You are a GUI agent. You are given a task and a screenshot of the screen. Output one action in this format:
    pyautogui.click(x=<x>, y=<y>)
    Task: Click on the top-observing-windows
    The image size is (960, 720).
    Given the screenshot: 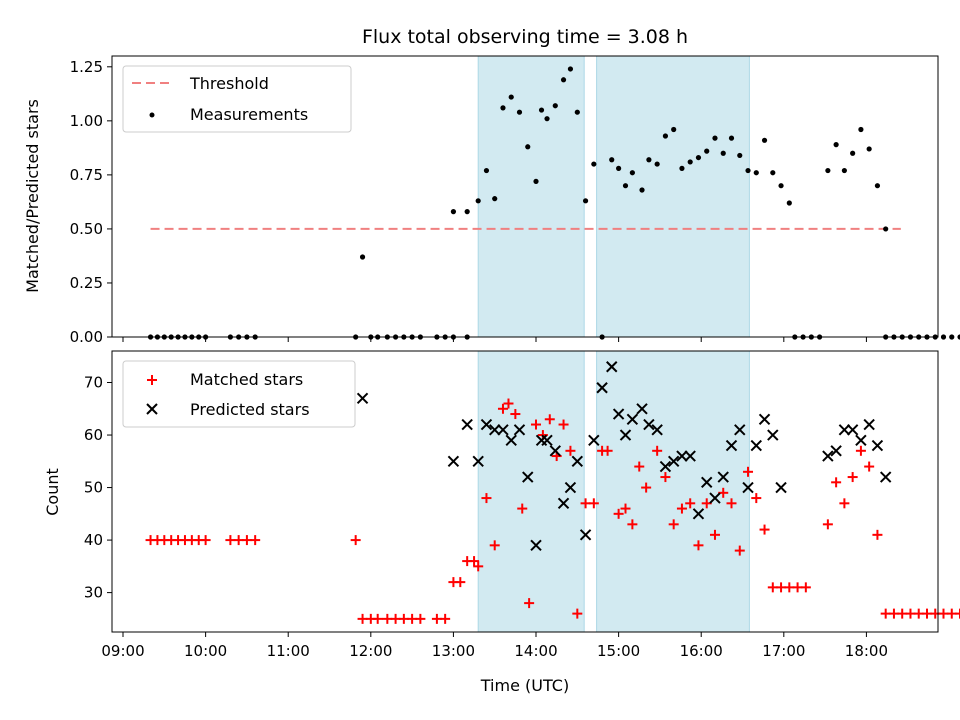 What is the action you would take?
    pyautogui.click(x=613, y=196)
    